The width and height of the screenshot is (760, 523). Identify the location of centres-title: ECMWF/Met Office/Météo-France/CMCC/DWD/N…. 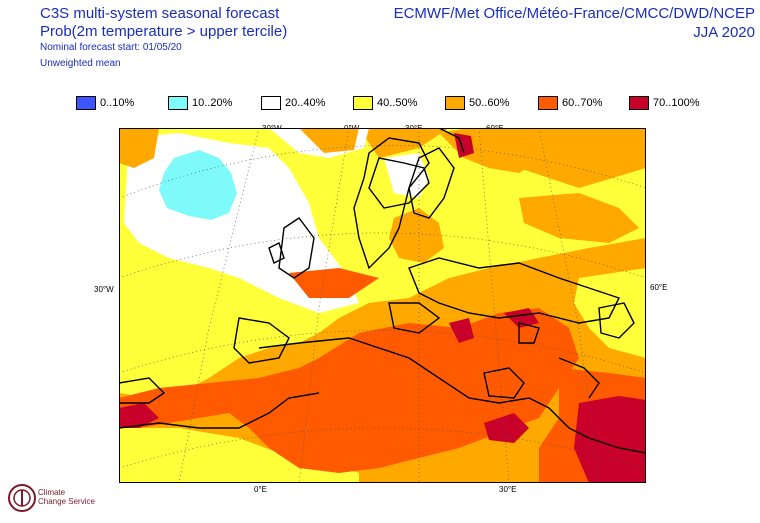
(574, 13).